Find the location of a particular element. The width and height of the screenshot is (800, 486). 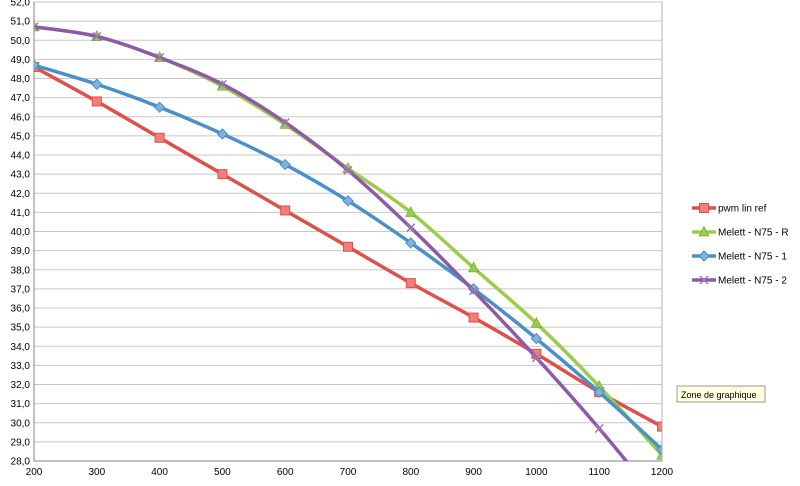

y-tick-label: 50,0 is located at coordinates (21, 41).